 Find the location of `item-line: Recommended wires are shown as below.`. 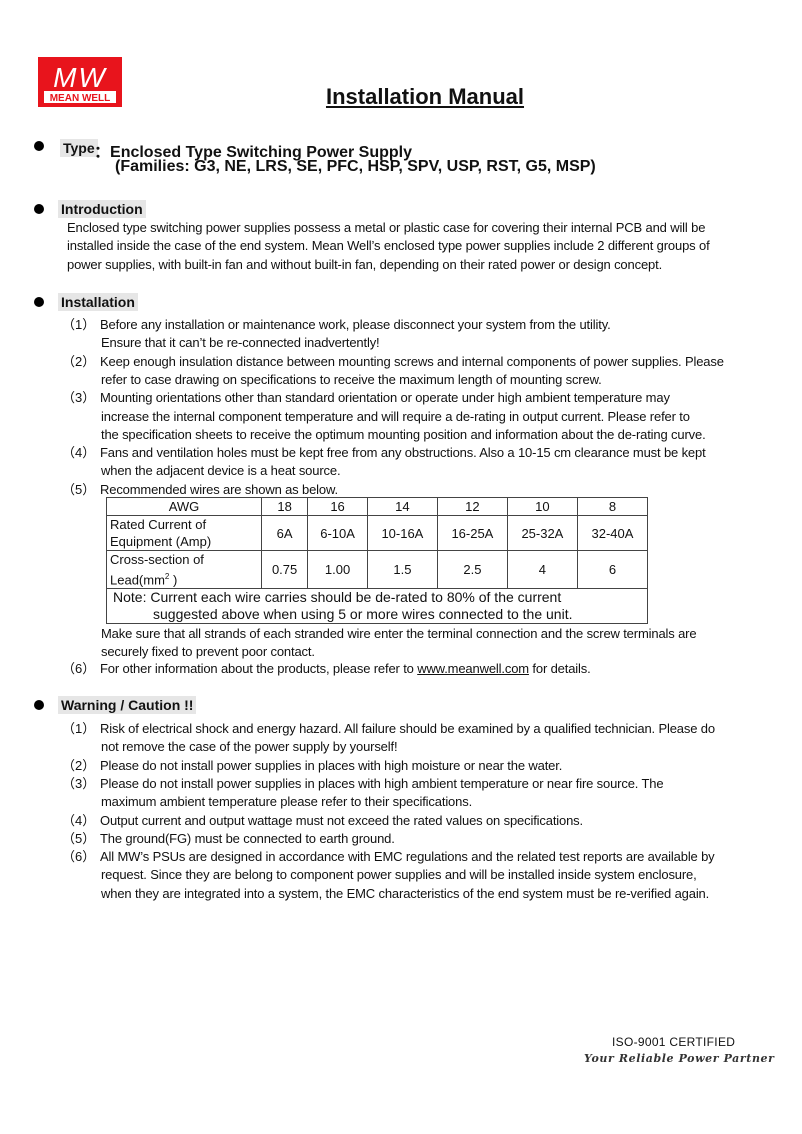

item-line: Recommended wires are shown as below. is located at coordinates (219, 489).